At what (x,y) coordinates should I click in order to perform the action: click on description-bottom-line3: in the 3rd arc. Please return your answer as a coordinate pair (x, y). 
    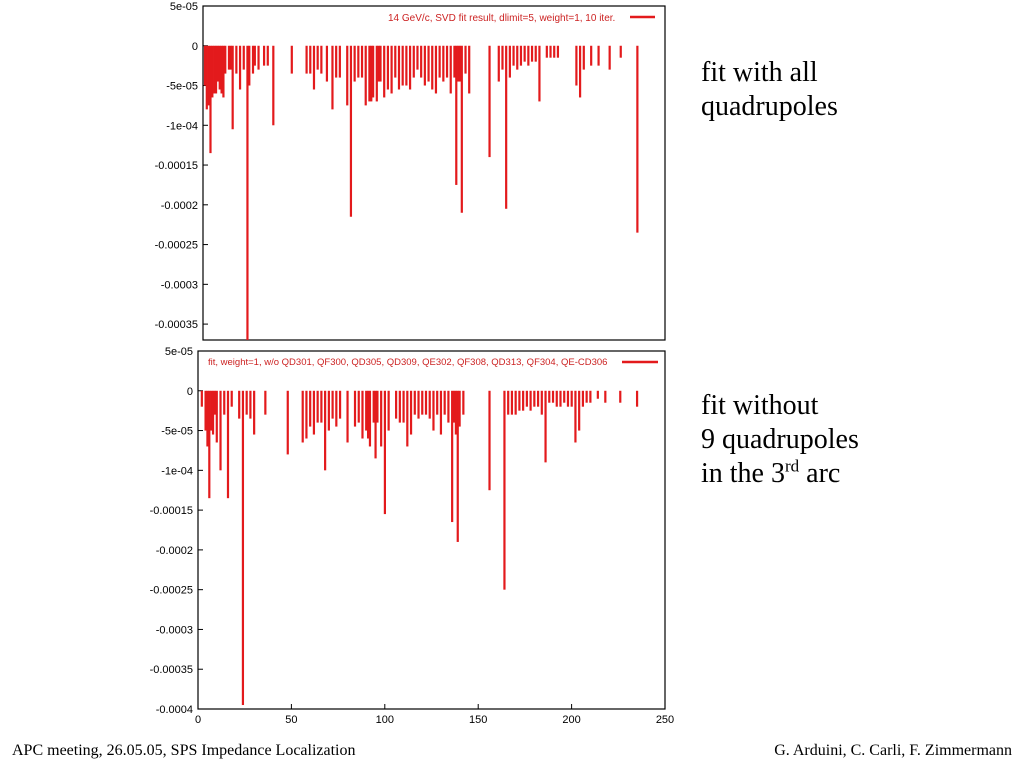
    Looking at the image, I should click on (780, 474).